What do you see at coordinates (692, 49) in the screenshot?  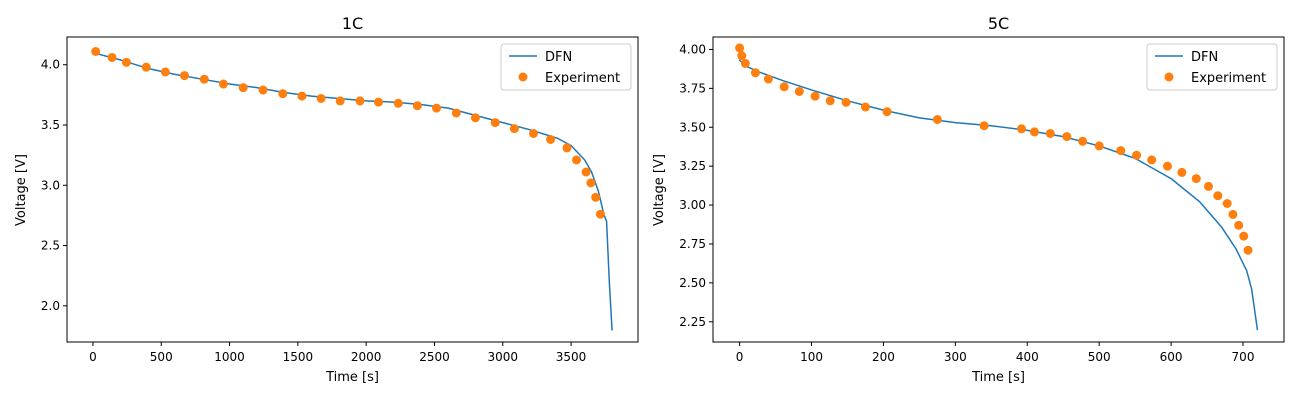 I see `panel-5c-y-tick-label: 4.00` at bounding box center [692, 49].